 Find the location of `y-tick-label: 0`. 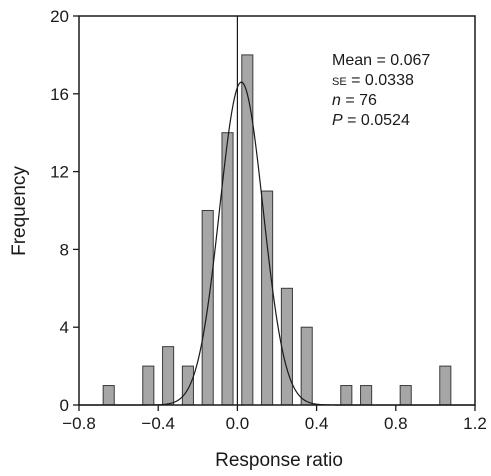

y-tick-label: 0 is located at coordinates (64, 405).